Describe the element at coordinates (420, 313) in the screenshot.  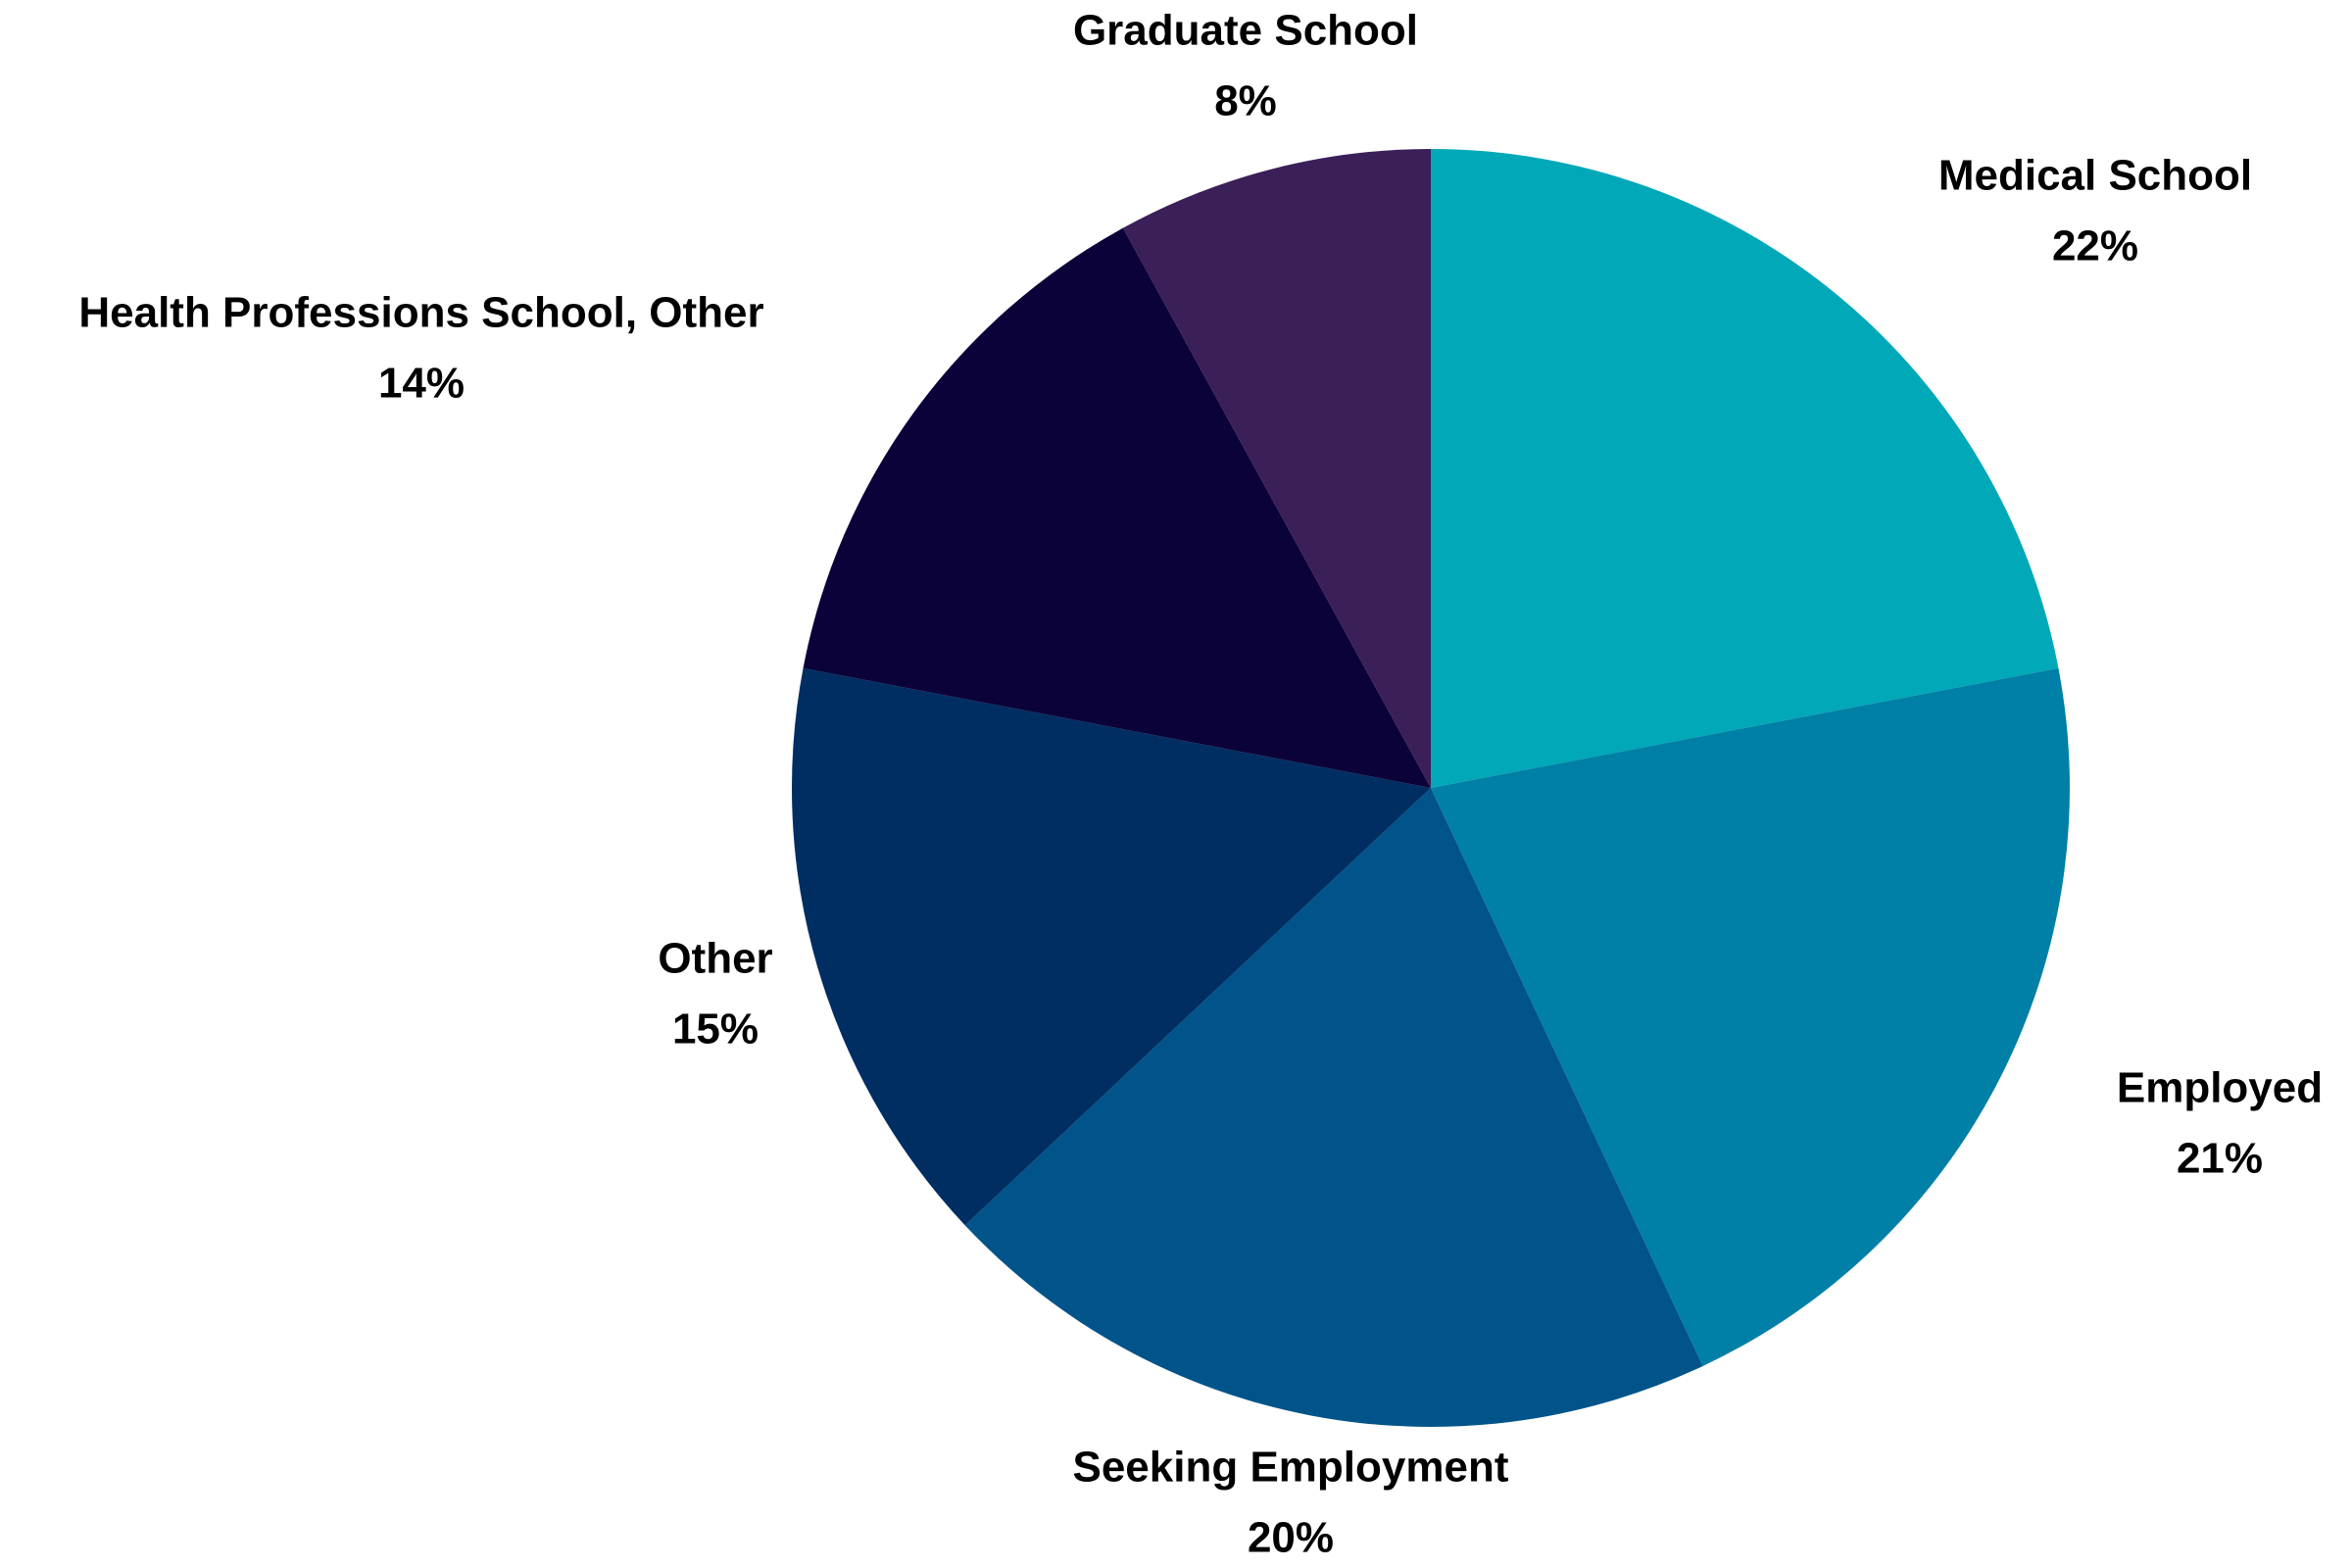
I see `slice-label: Health Professions School, Other` at that location.